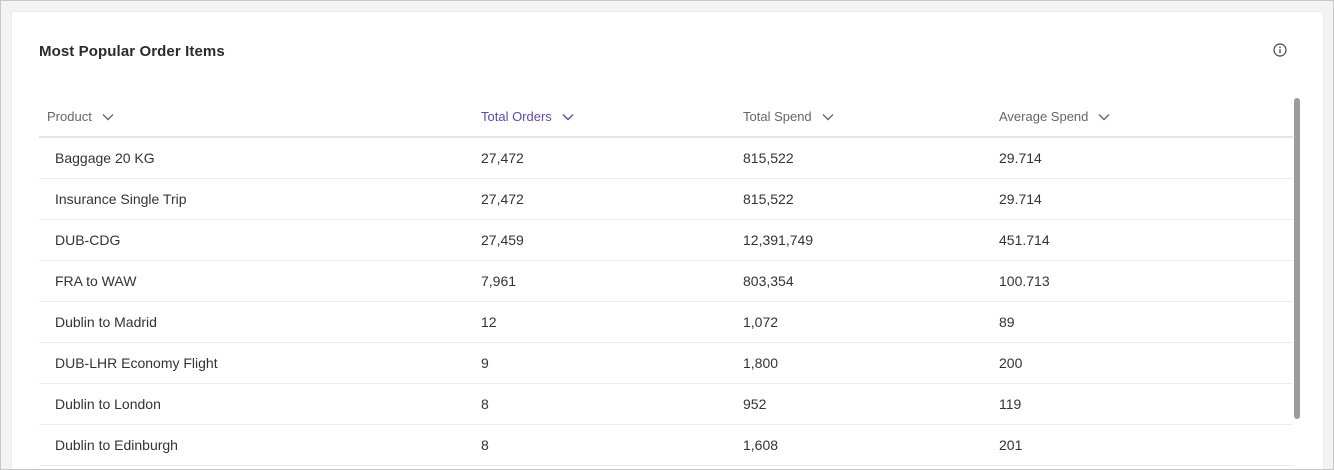 The image size is (1334, 470). Describe the element at coordinates (761, 363) in the screenshot. I see `cell-total-spend: 1,800` at that location.